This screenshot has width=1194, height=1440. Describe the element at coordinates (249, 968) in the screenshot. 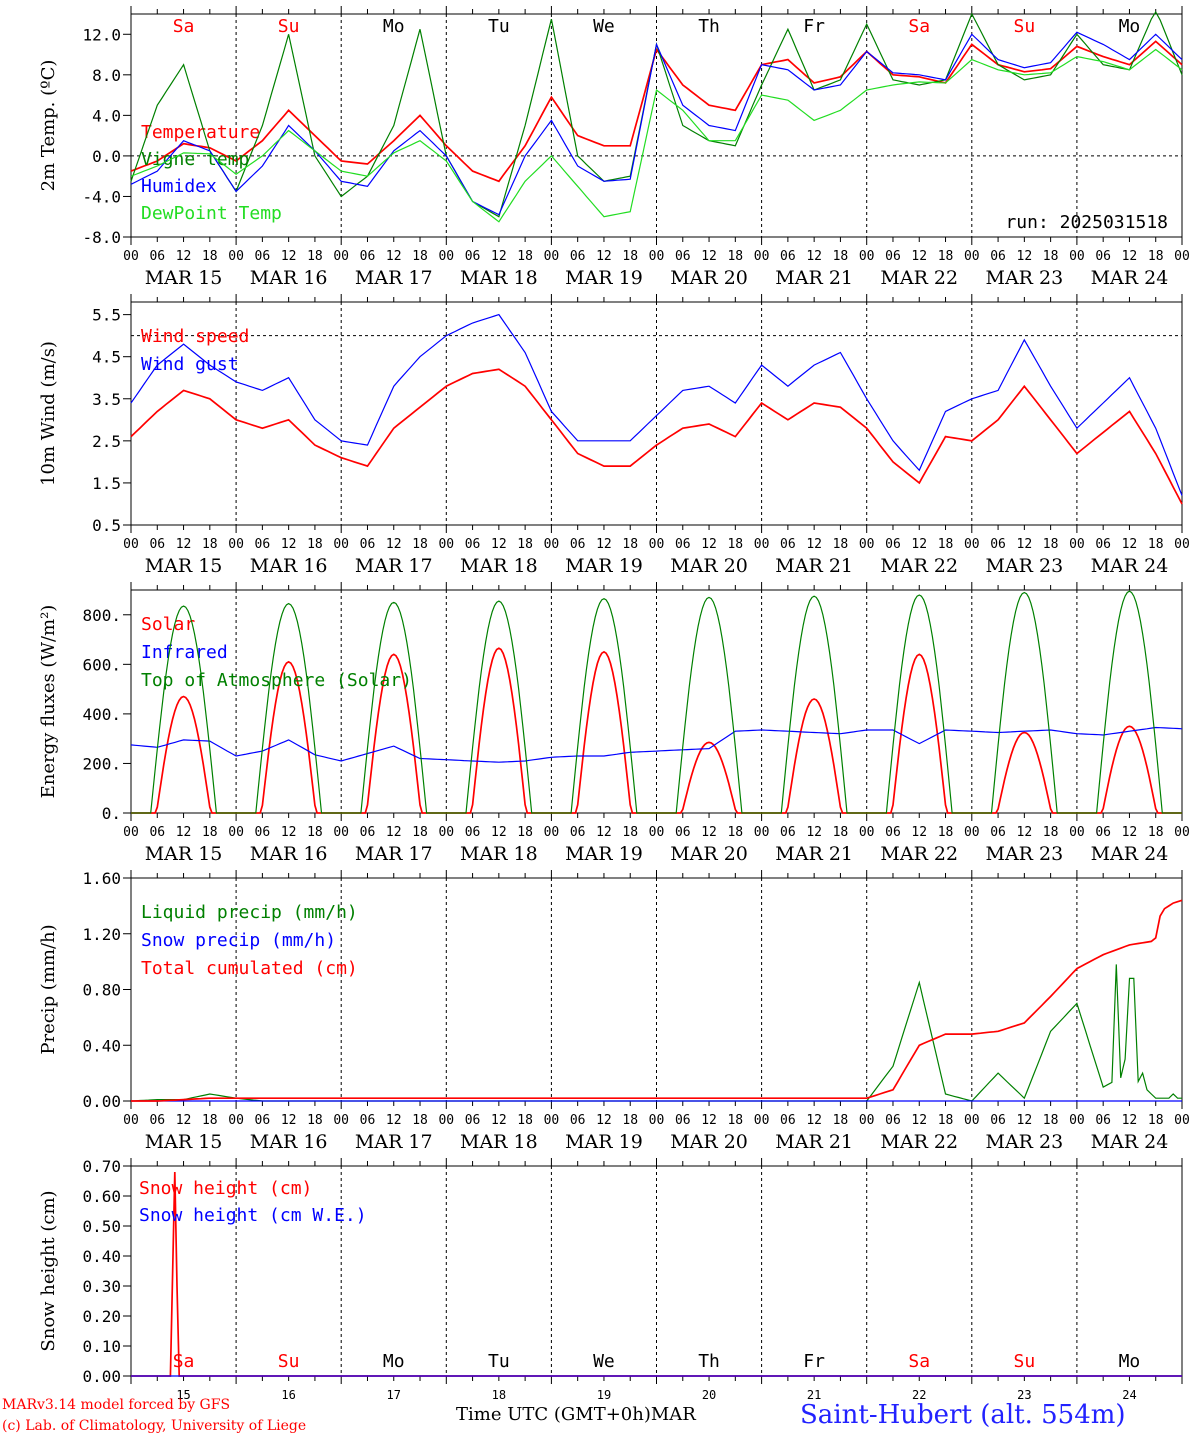

I see `legend-entry: Total cumulated (cm)` at that location.